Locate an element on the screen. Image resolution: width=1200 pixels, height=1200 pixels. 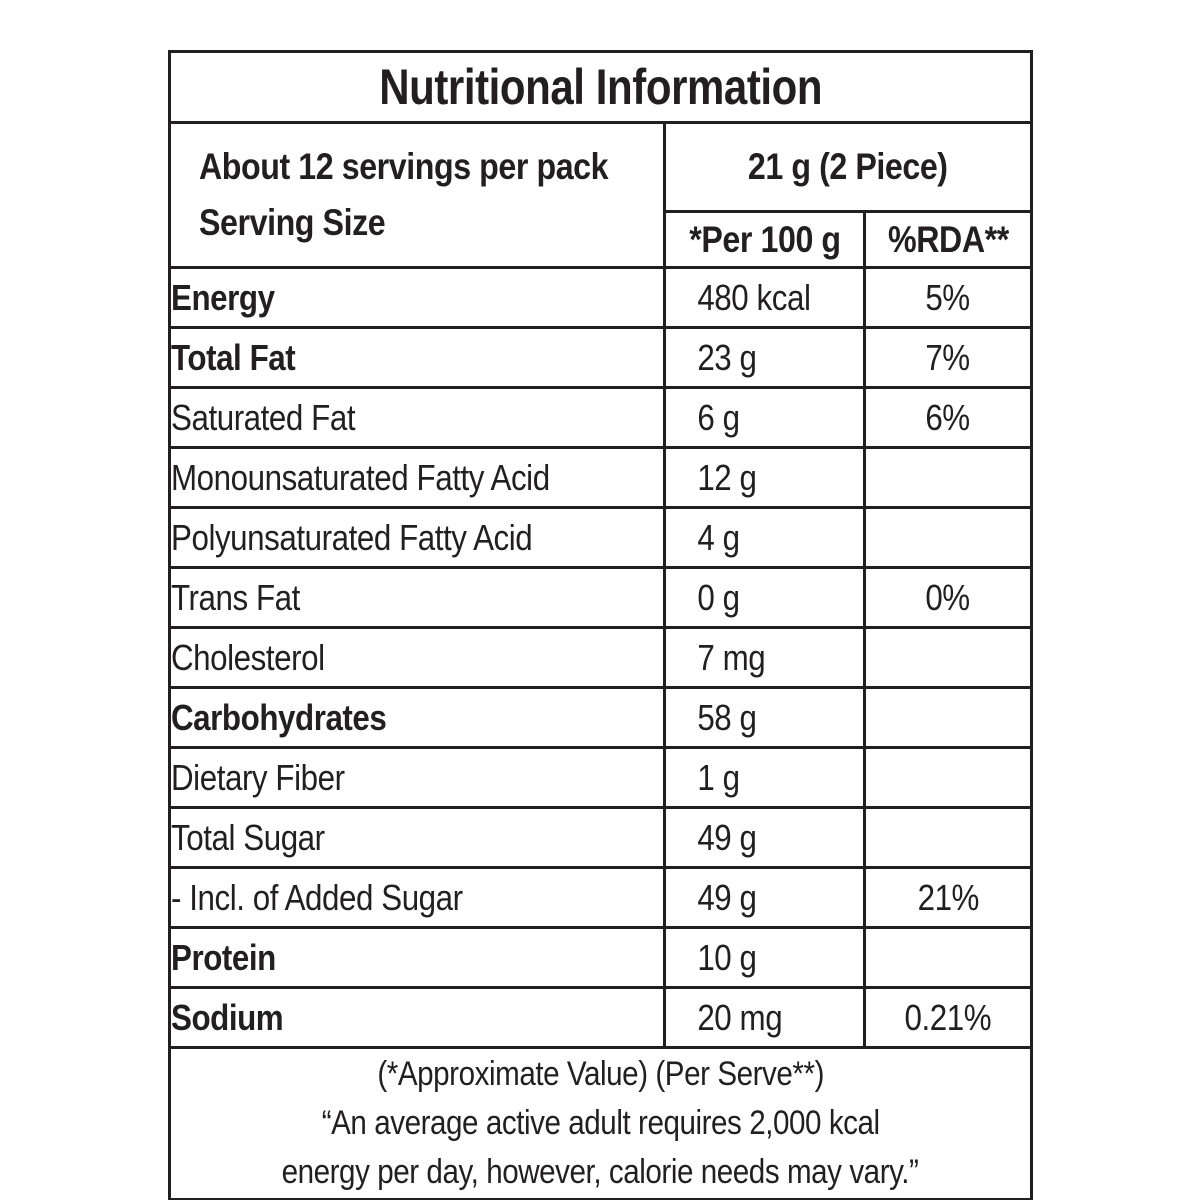
row-rda: 7% is located at coordinates (948, 357).